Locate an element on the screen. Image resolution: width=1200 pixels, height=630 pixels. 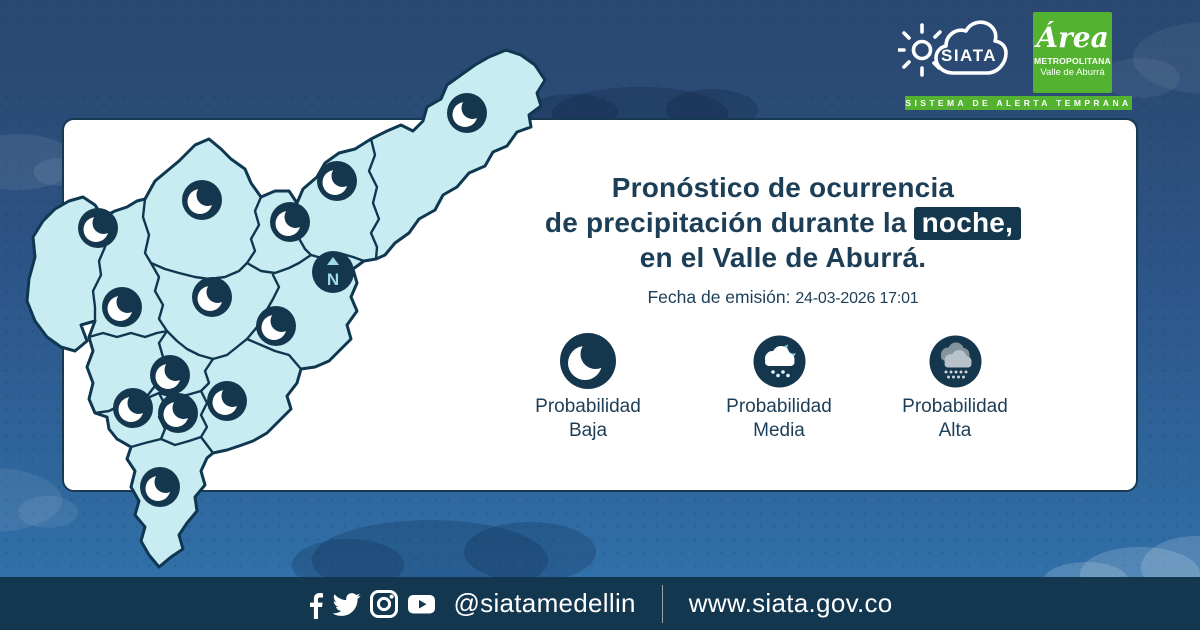
footer-divider is located at coordinates (662, 603).